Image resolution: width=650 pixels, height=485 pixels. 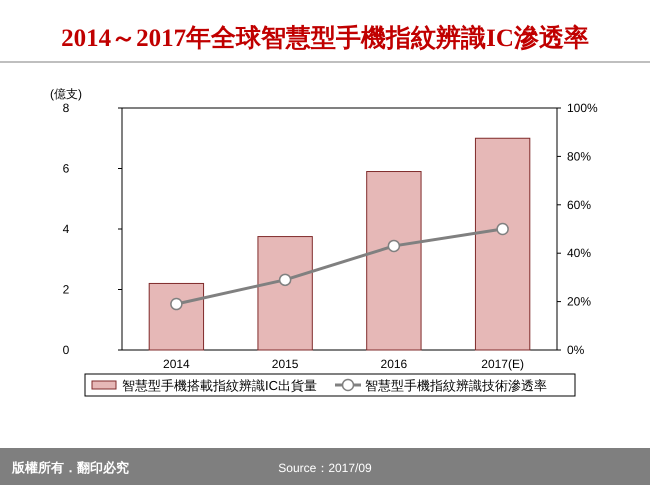 What do you see at coordinates (579, 253) in the screenshot?
I see `y2-tick-label: 40%` at bounding box center [579, 253].